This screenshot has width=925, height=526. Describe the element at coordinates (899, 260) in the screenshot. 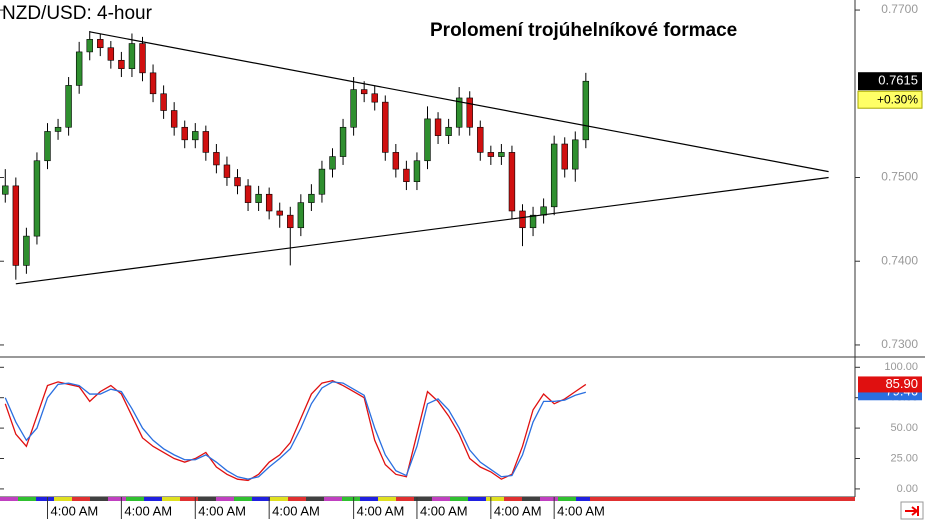

I see `y-tick-label: 0.7400` at that location.